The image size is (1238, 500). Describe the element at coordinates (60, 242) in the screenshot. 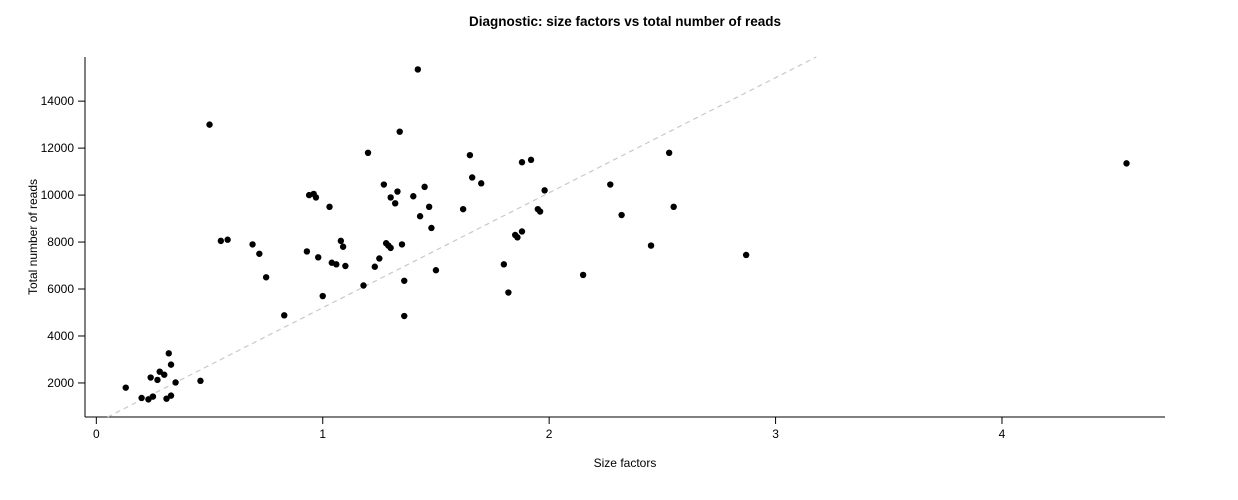

I see `y-tick-label: 8000` at that location.